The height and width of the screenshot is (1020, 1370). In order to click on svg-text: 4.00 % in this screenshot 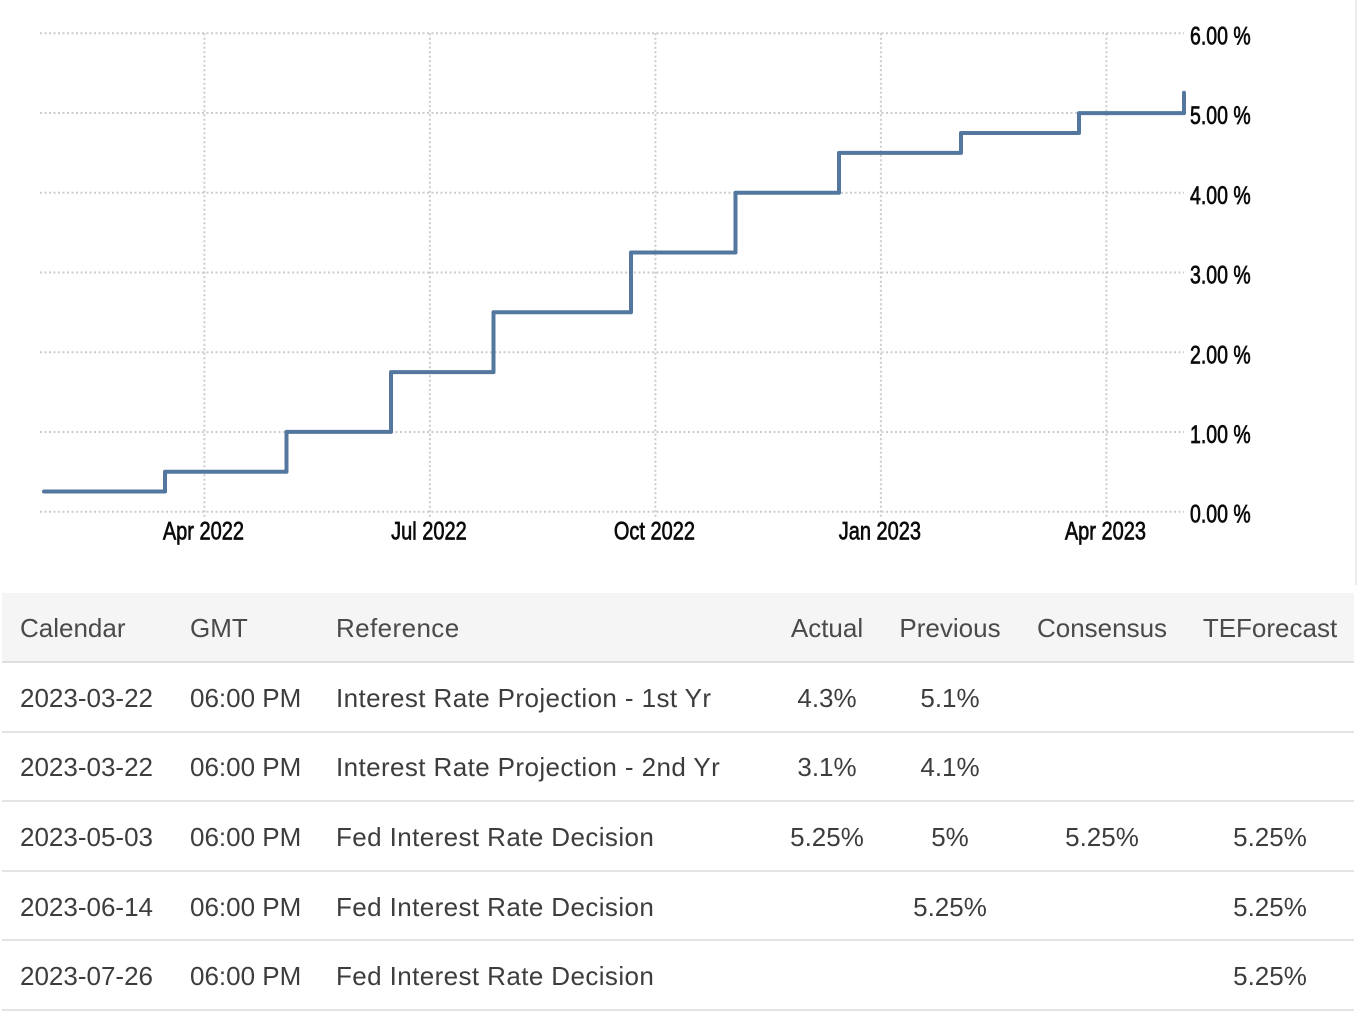, I will do `click(1220, 195)`.